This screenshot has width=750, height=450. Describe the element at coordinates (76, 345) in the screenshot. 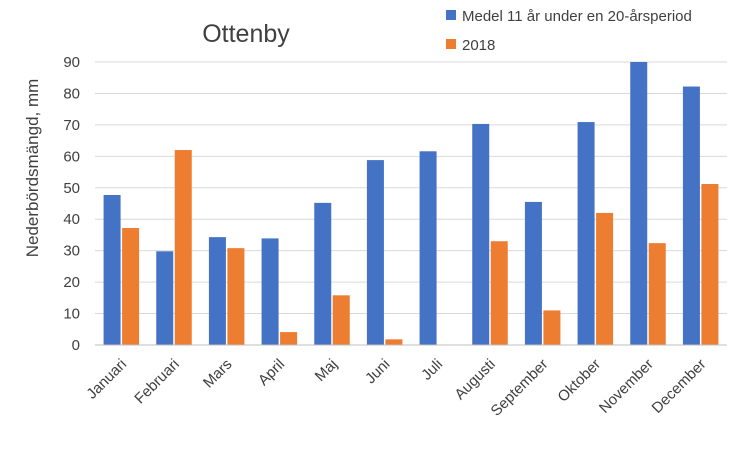

I see `y-tick-label: 0` at that location.